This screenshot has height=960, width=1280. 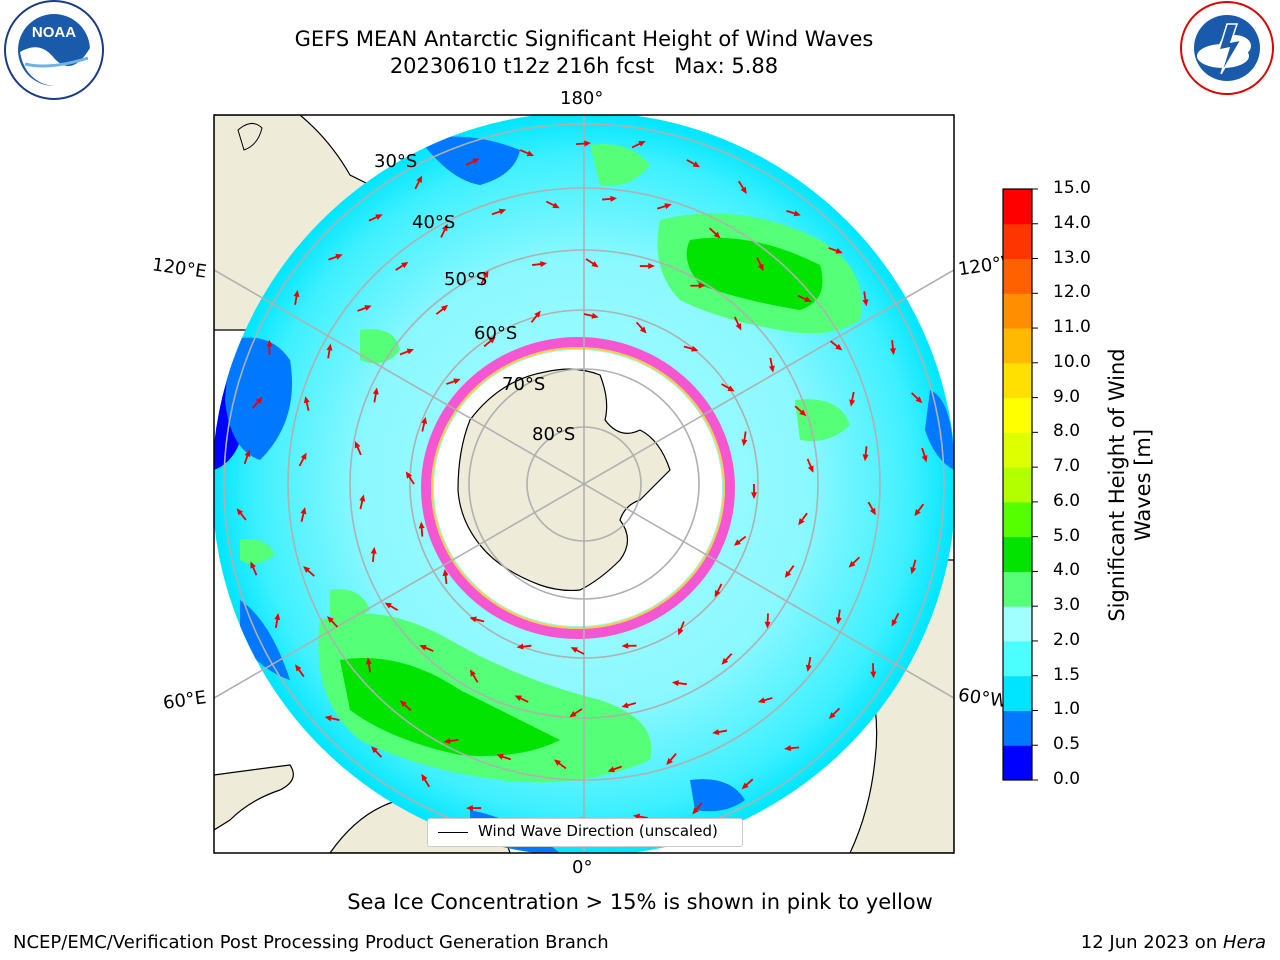 What do you see at coordinates (1067, 709) in the screenshot?
I see `colorbar-tick-label: 1.0` at bounding box center [1067, 709].